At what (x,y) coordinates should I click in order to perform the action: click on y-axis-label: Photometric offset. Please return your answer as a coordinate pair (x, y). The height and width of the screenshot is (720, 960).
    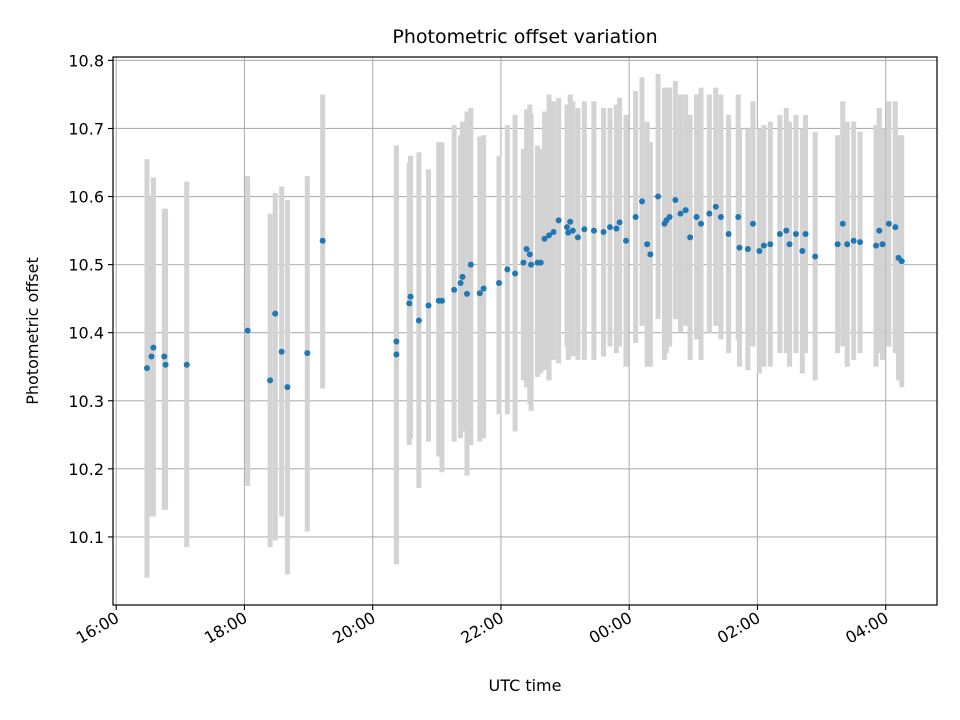
    Looking at the image, I should click on (32, 331).